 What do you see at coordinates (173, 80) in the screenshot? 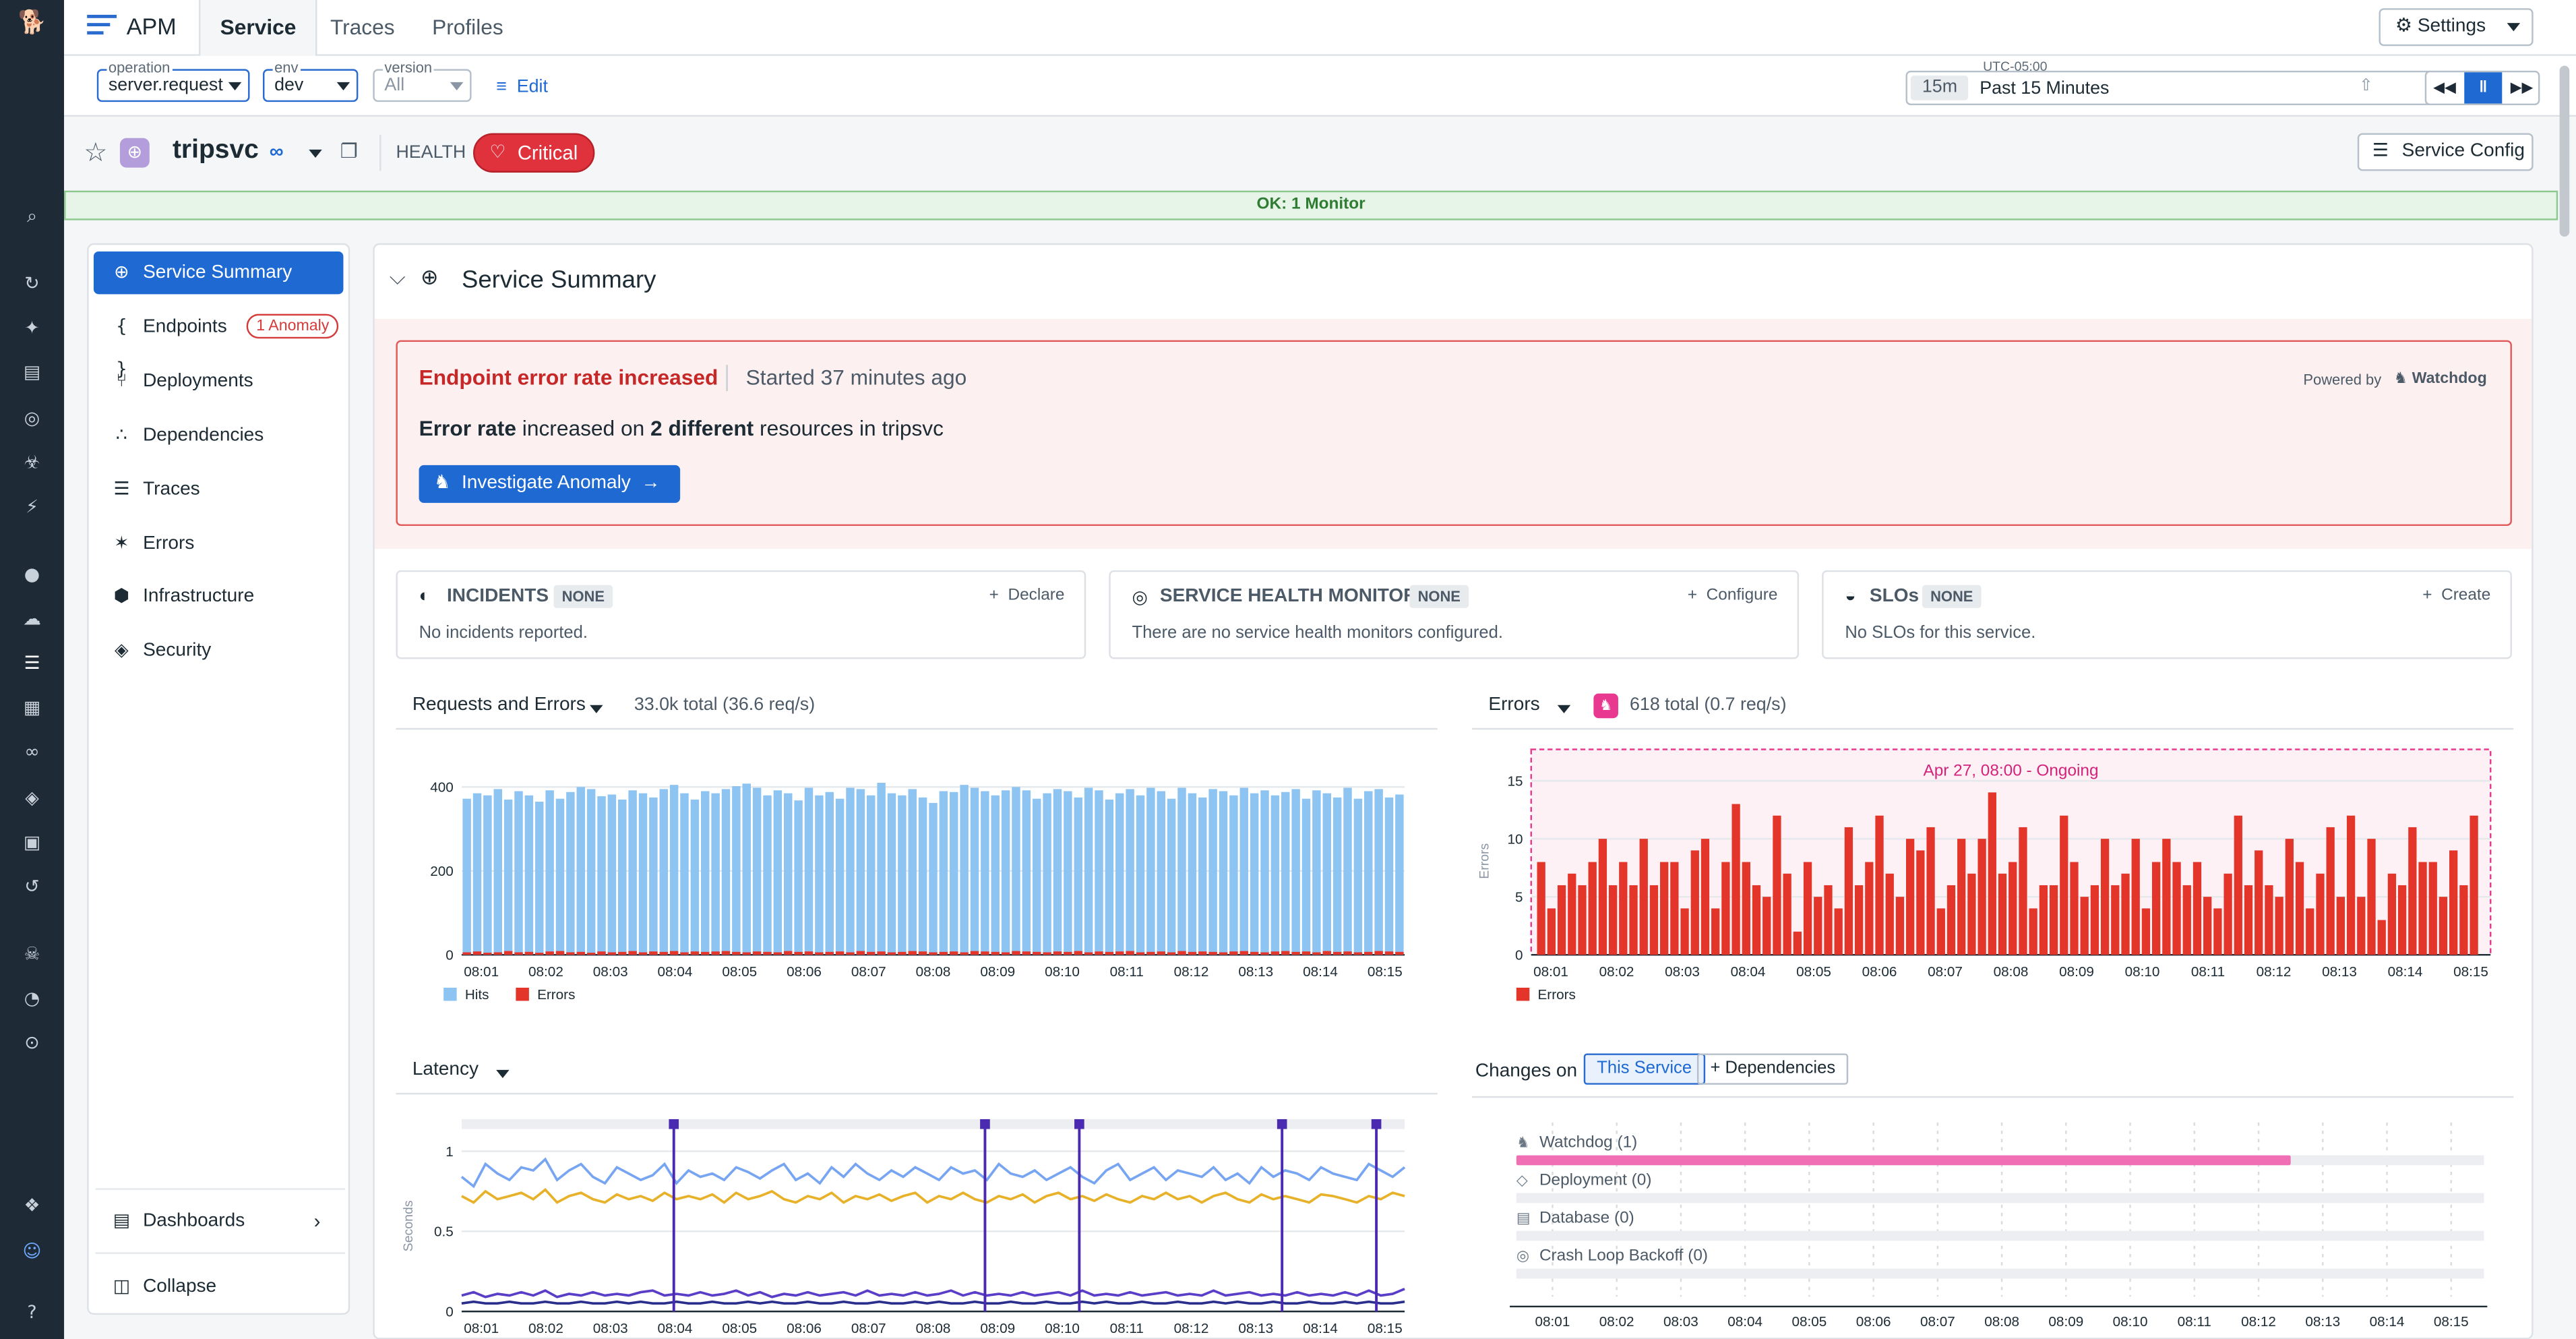
I see `operation-select: operation server.request` at bounding box center [173, 80].